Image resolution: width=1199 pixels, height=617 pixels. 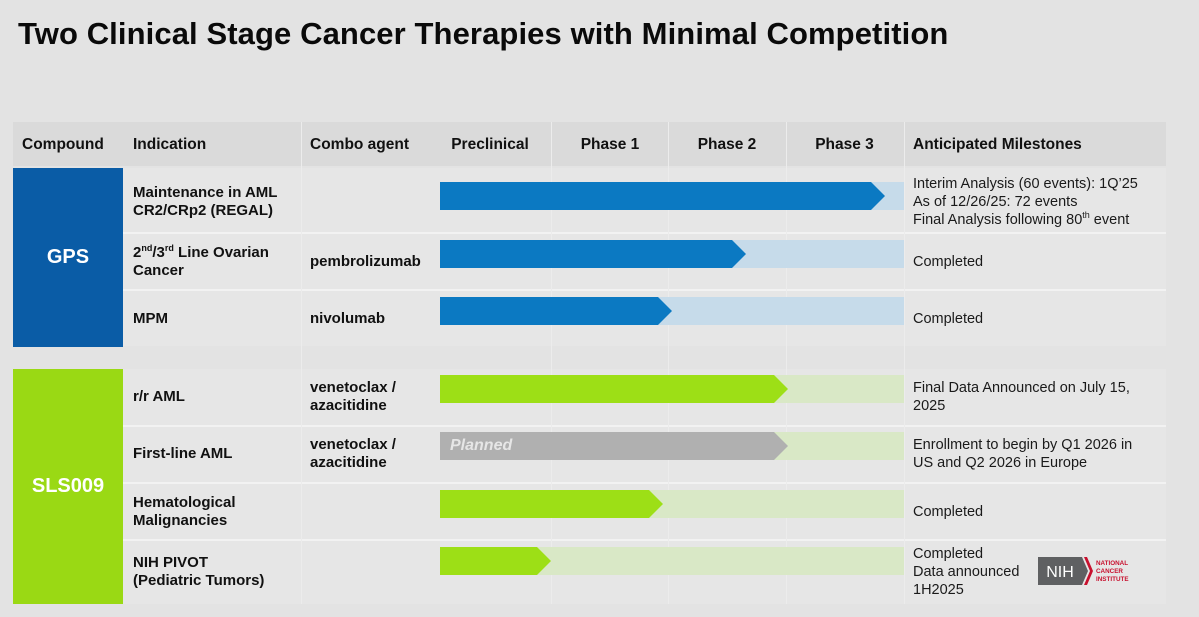 What do you see at coordinates (159, 396) in the screenshot?
I see `indication-rr-aml: r/r AML` at bounding box center [159, 396].